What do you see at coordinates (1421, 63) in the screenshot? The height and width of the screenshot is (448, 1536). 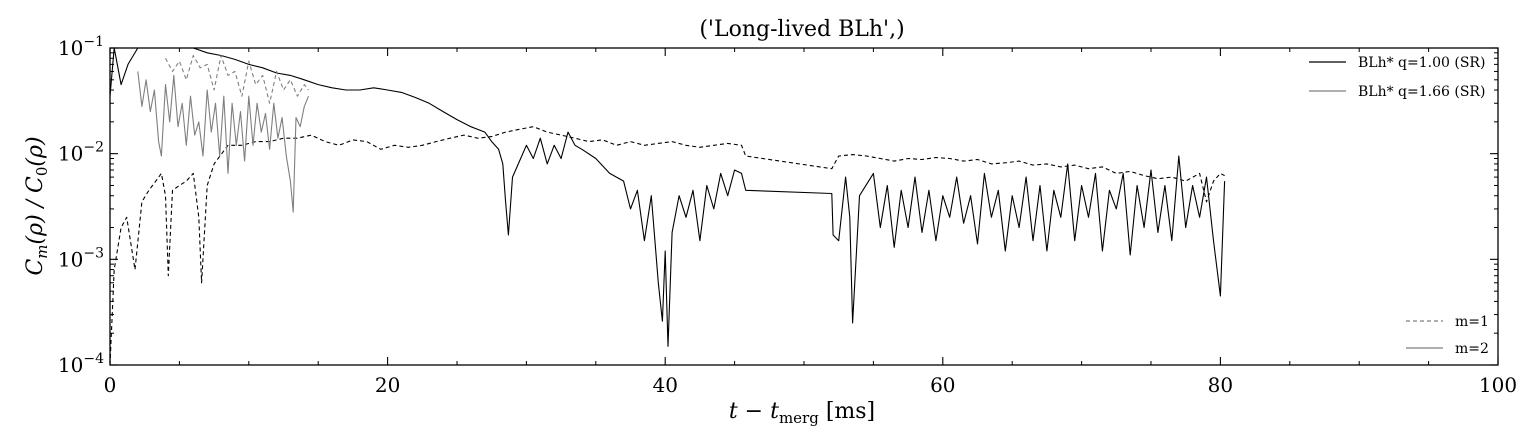 I see `legend-model-1-label: BLh* q=1.00 (SR)` at bounding box center [1421, 63].